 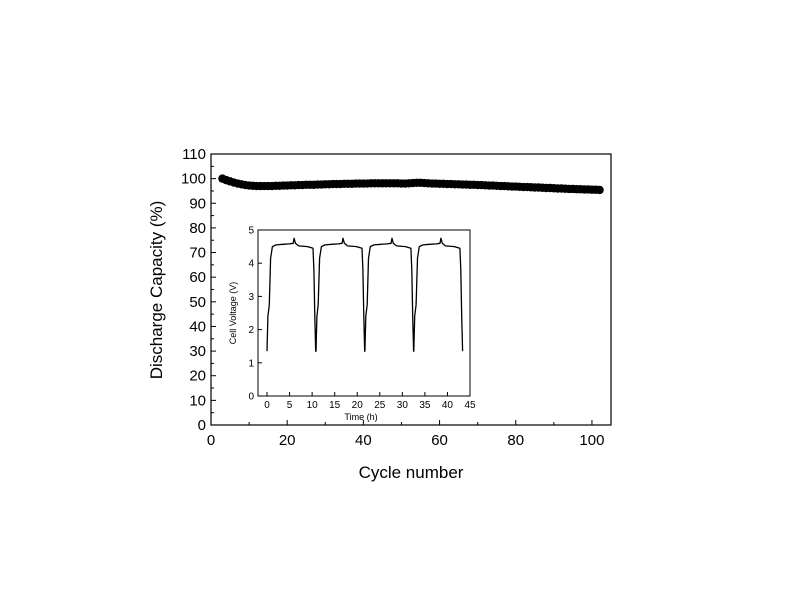 What do you see at coordinates (197, 326) in the screenshot?
I see `main-y-tick-label: 40` at bounding box center [197, 326].